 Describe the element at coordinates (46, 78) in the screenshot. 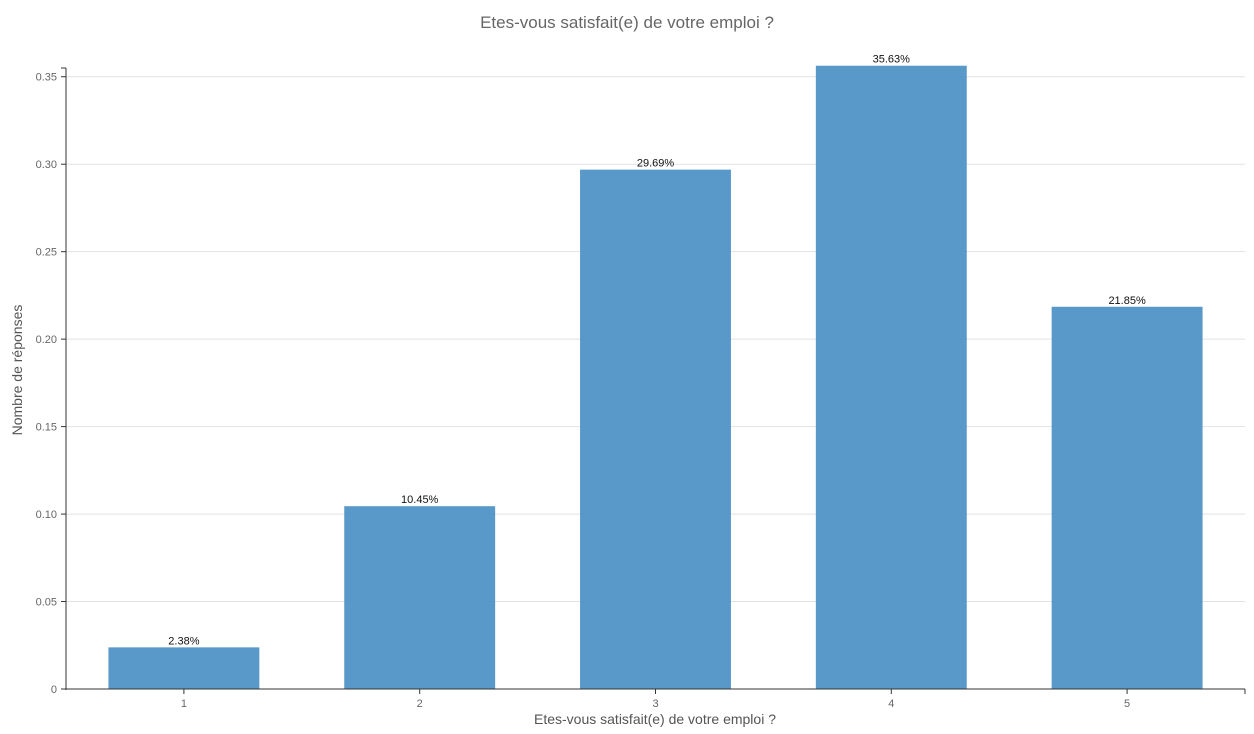

I see `y-tick-label: 0.35` at that location.